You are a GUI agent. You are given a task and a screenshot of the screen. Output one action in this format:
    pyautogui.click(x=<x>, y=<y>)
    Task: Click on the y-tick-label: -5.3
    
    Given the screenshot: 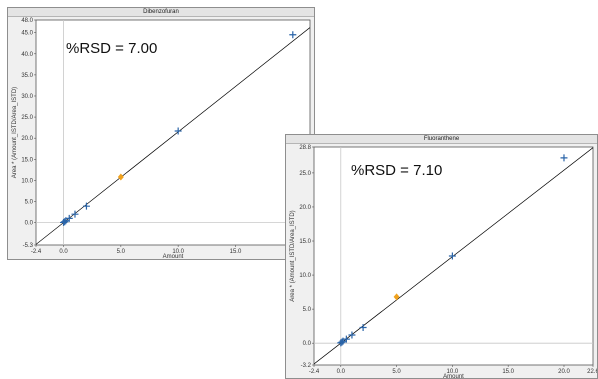 What is the action you would take?
    pyautogui.click(x=28, y=246)
    